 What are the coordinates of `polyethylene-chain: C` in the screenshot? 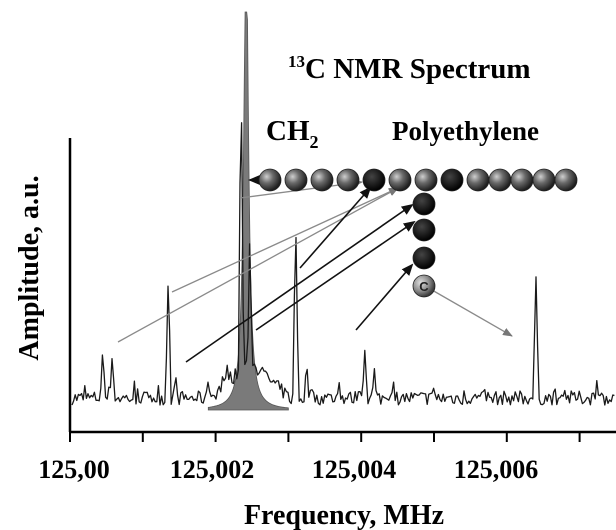 It's located at (418, 233).